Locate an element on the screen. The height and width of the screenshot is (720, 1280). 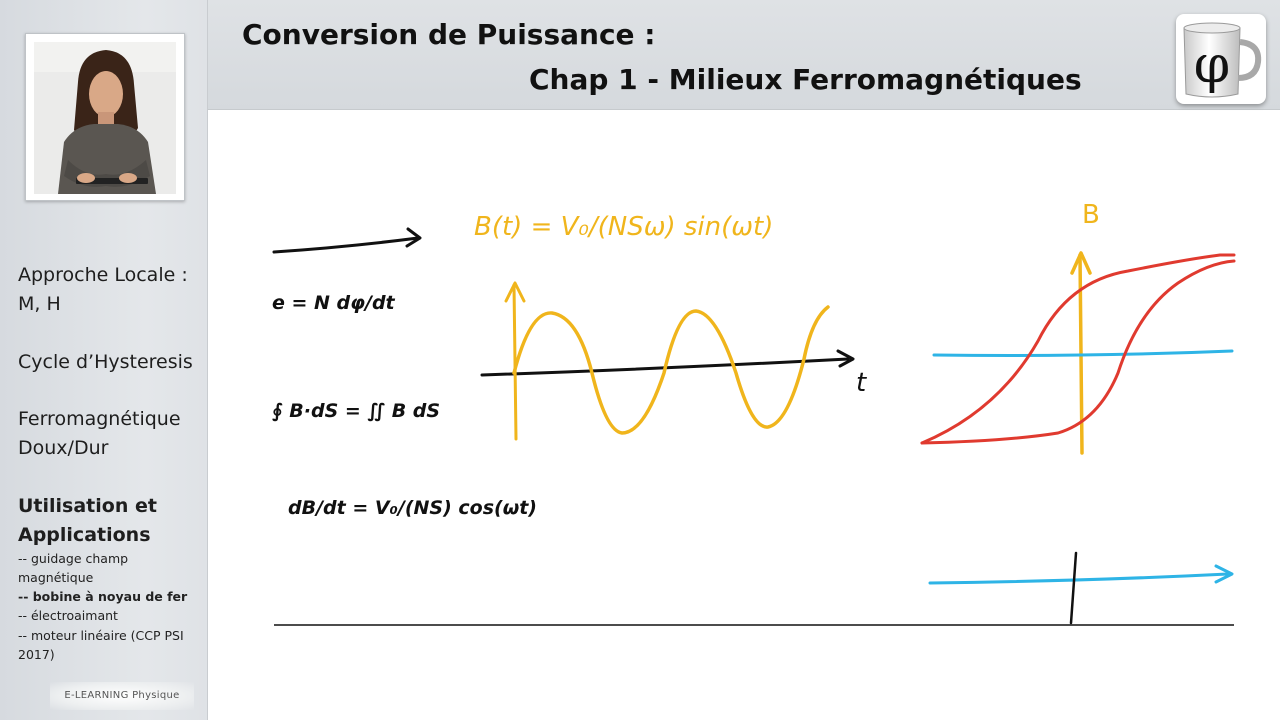
phi-mug-logo: φ is located at coordinates (1221, 59).